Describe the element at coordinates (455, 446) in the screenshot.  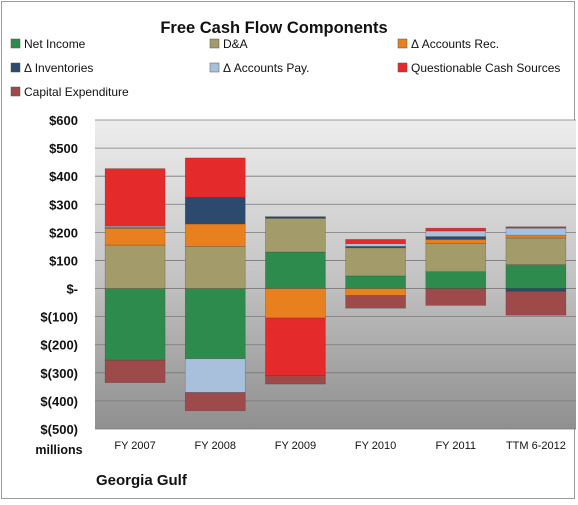
I see `x-tick-label: FY 2011` at that location.